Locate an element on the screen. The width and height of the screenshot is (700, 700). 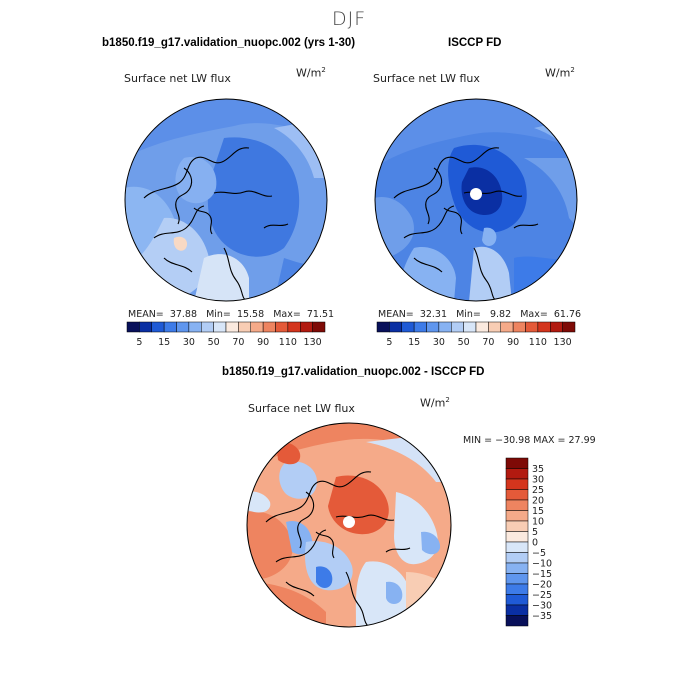
diff-colorbar-label: 0 is located at coordinates (535, 543).